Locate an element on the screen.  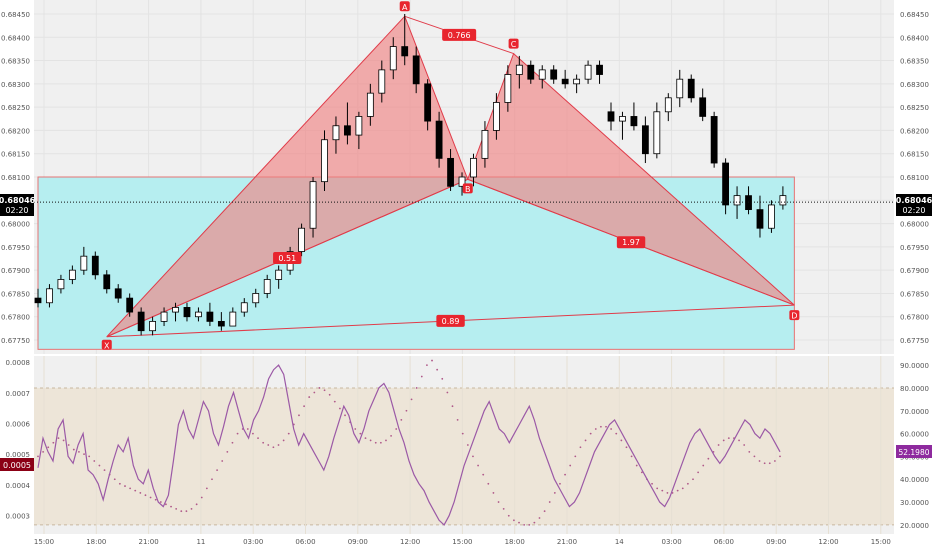
time-tick: 12:00 is located at coordinates (410, 542).